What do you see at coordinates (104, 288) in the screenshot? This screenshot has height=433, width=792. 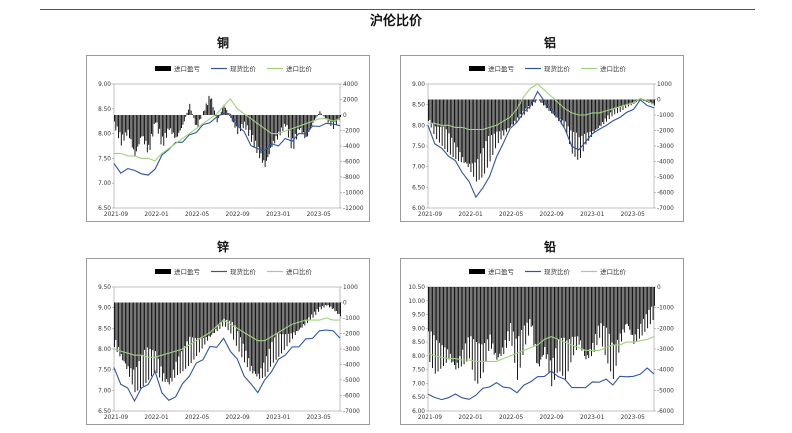 I see `left-tick-label: 9.50` at bounding box center [104, 288].